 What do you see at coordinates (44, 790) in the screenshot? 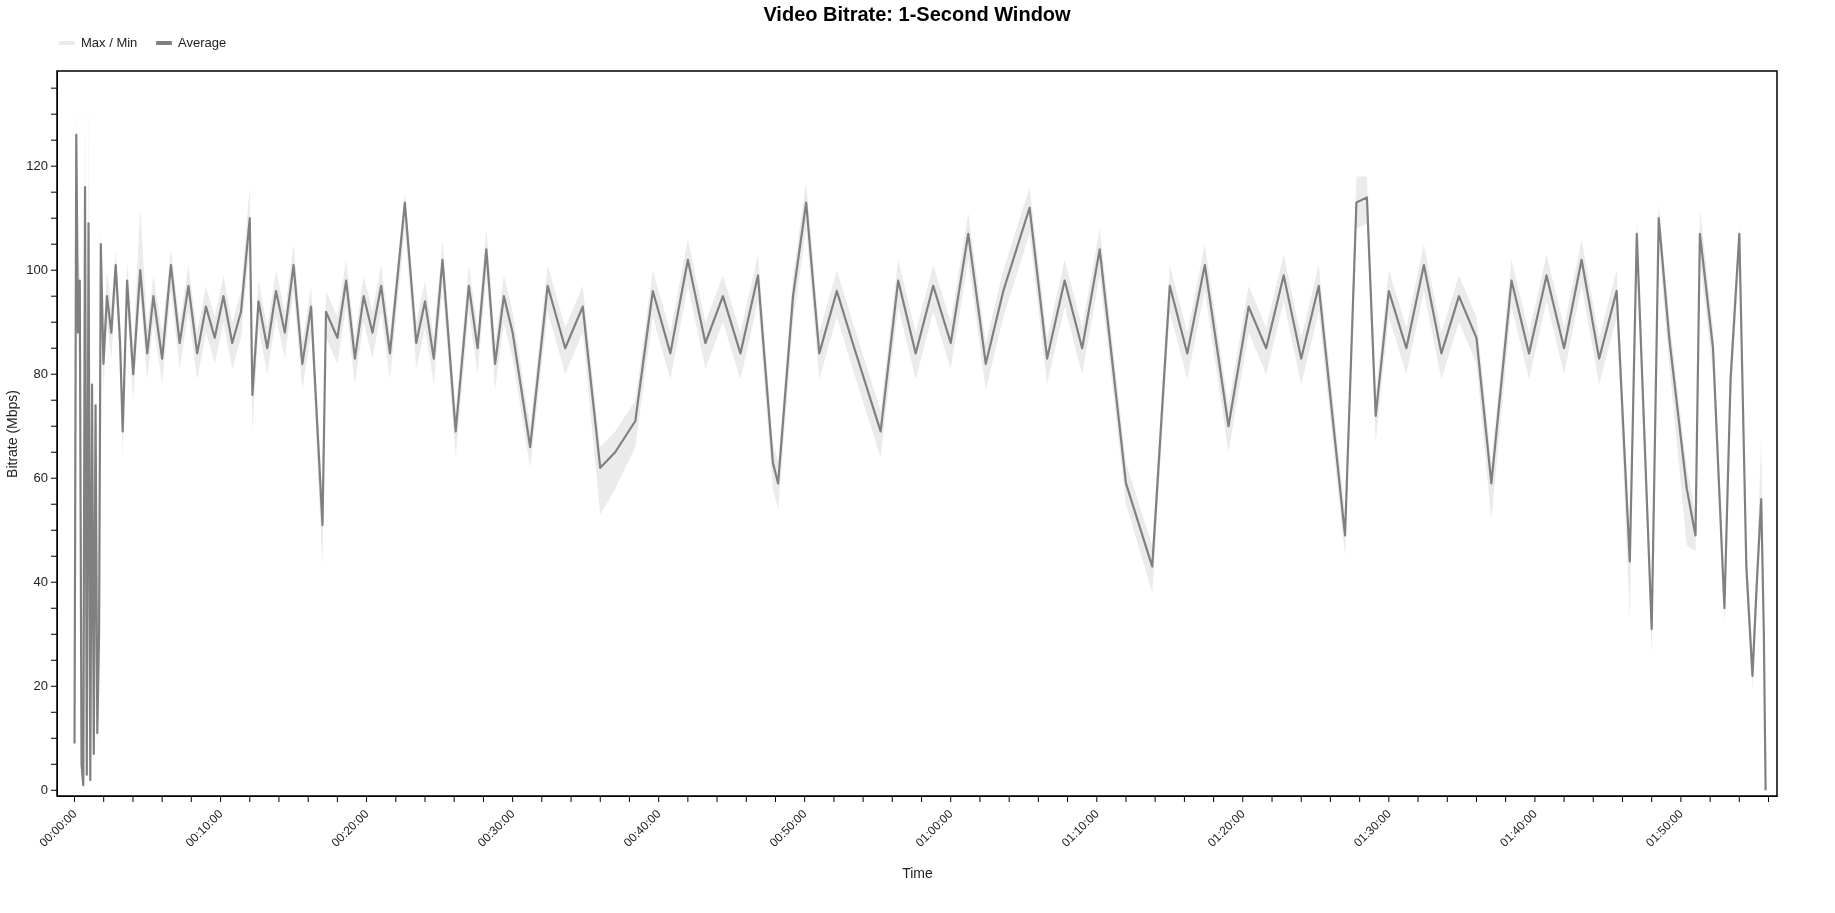
I see `y-tick-label: 0` at bounding box center [44, 790].